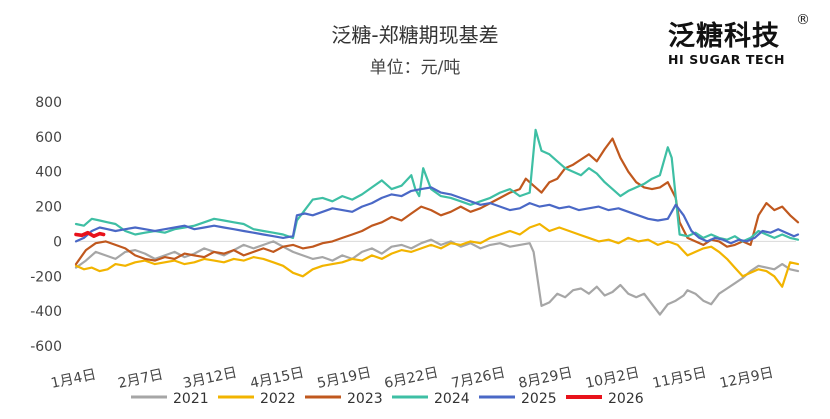 The height and width of the screenshot is (419, 830). I want to click on chart-legend: 2021 2022 2023 2024 2025 2026, so click(387, 399).